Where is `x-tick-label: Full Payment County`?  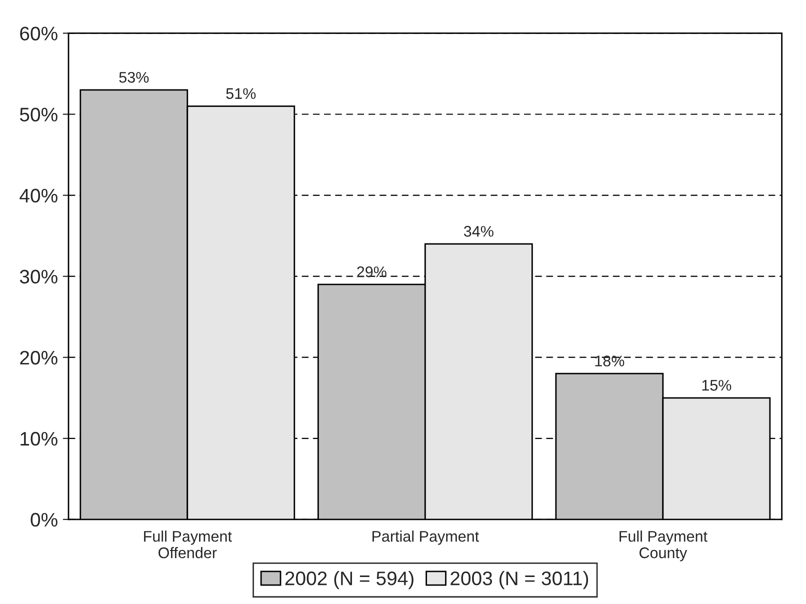 x-tick-label: Full Payment County is located at coordinates (664, 546).